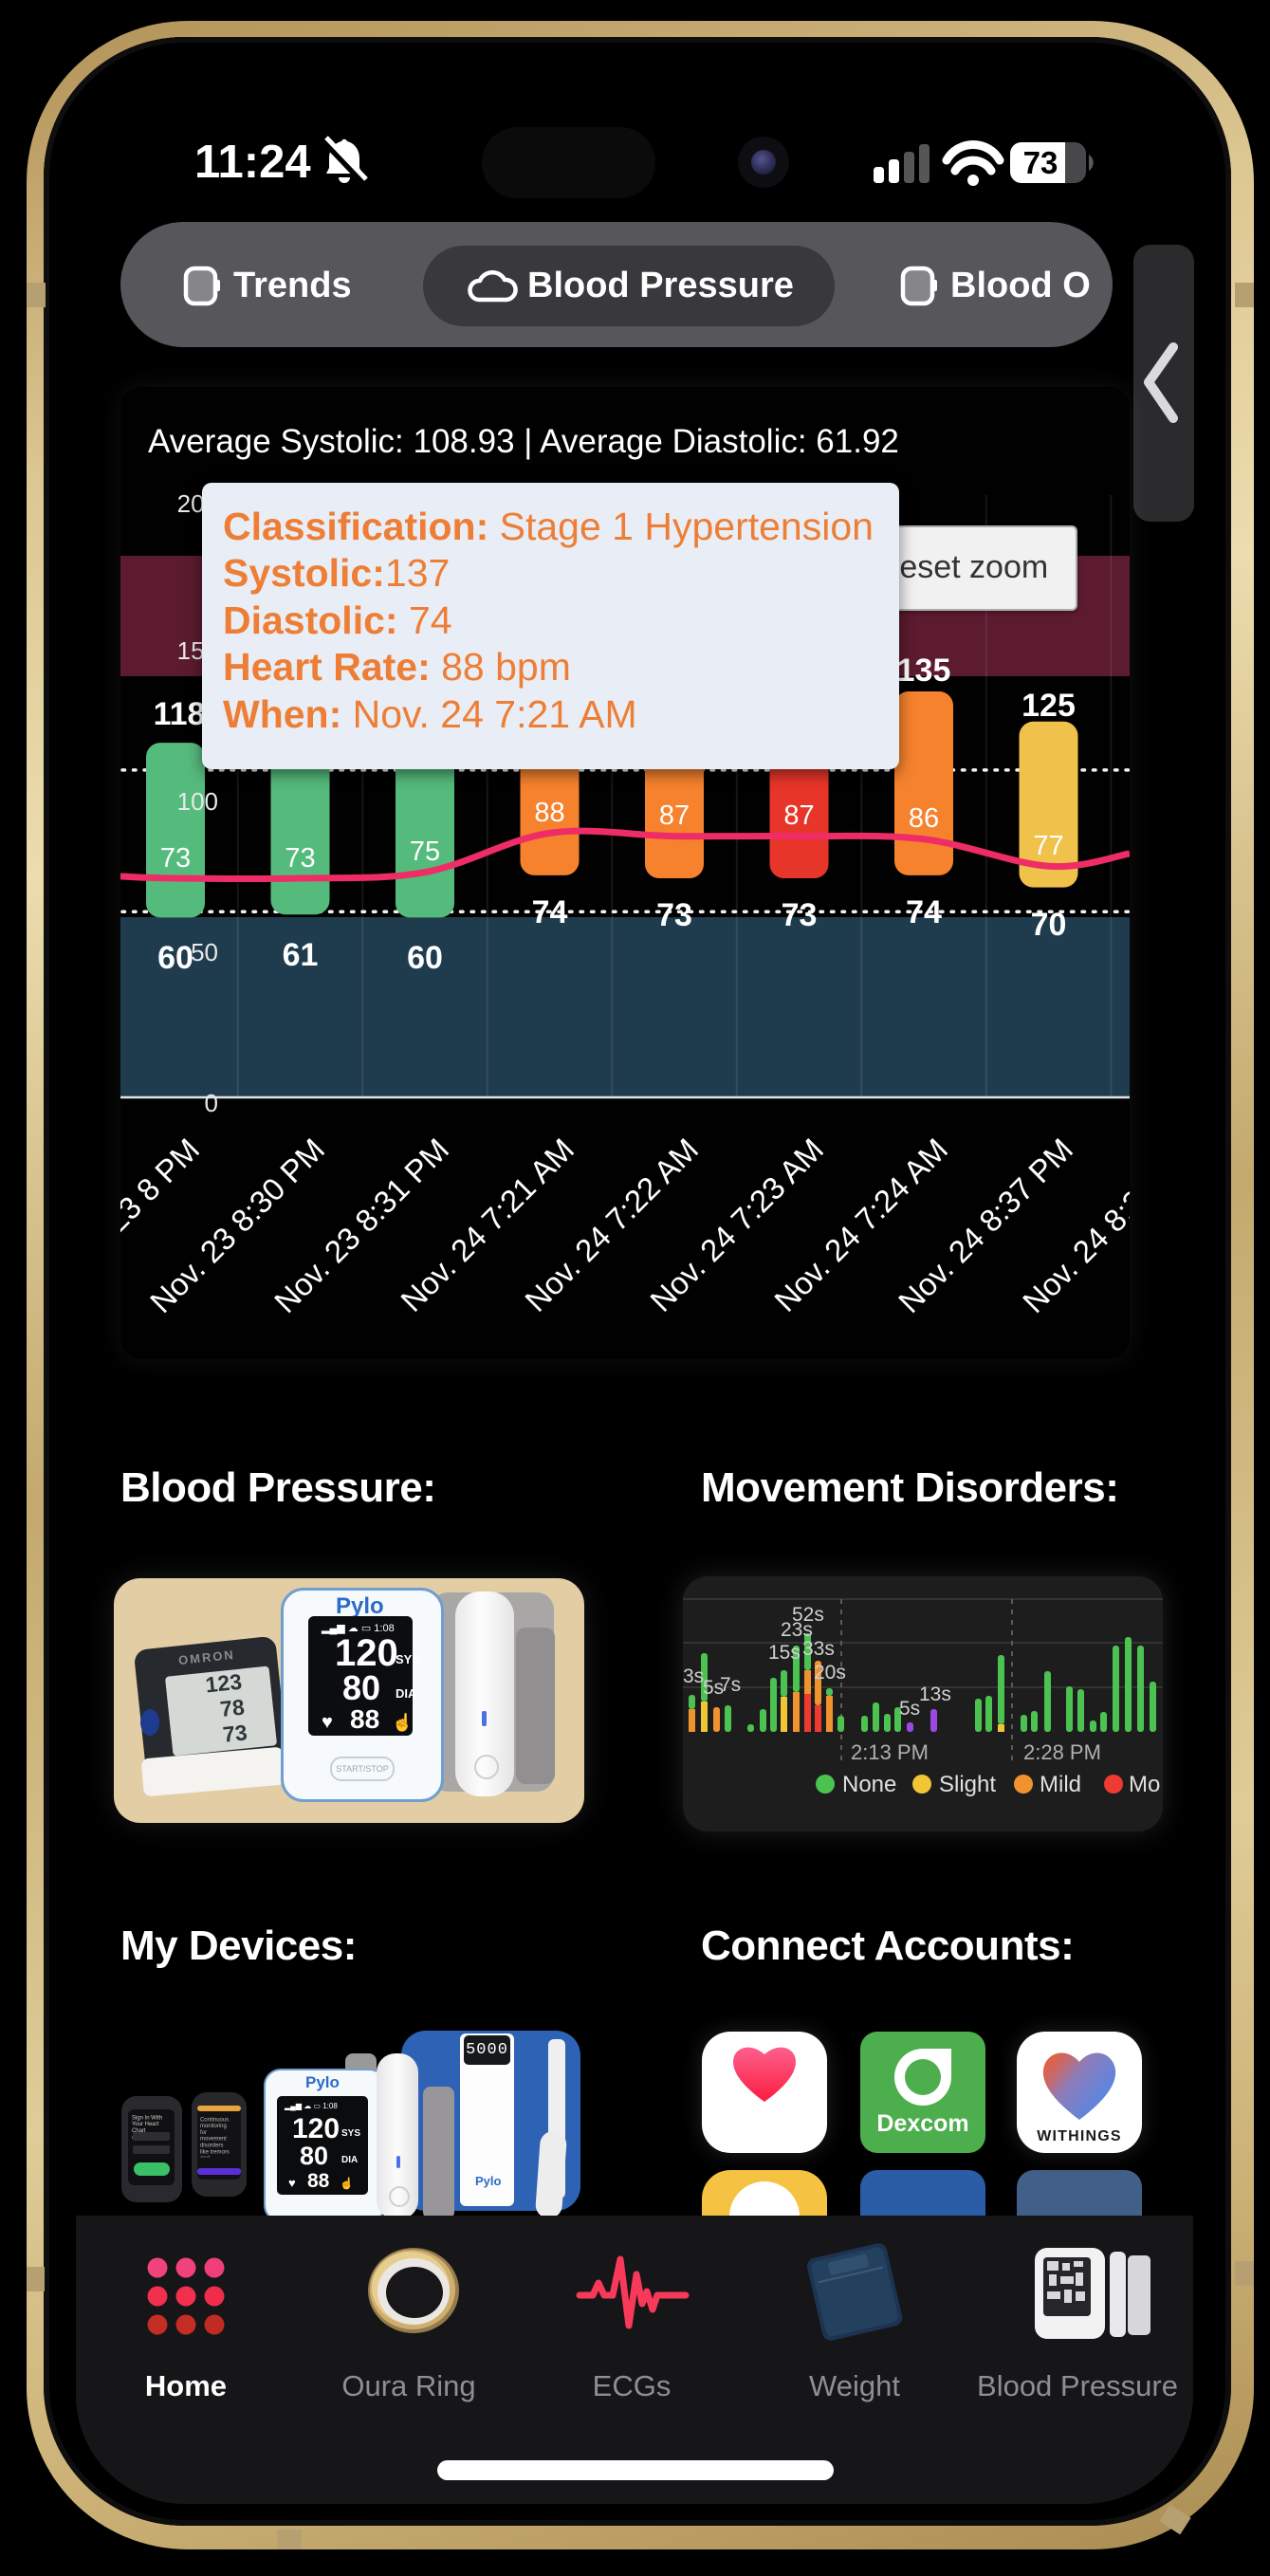 Image resolution: width=1270 pixels, height=2576 pixels. What do you see at coordinates (890, 1752) in the screenshot?
I see `svg-text: 2:13 PM` at bounding box center [890, 1752].